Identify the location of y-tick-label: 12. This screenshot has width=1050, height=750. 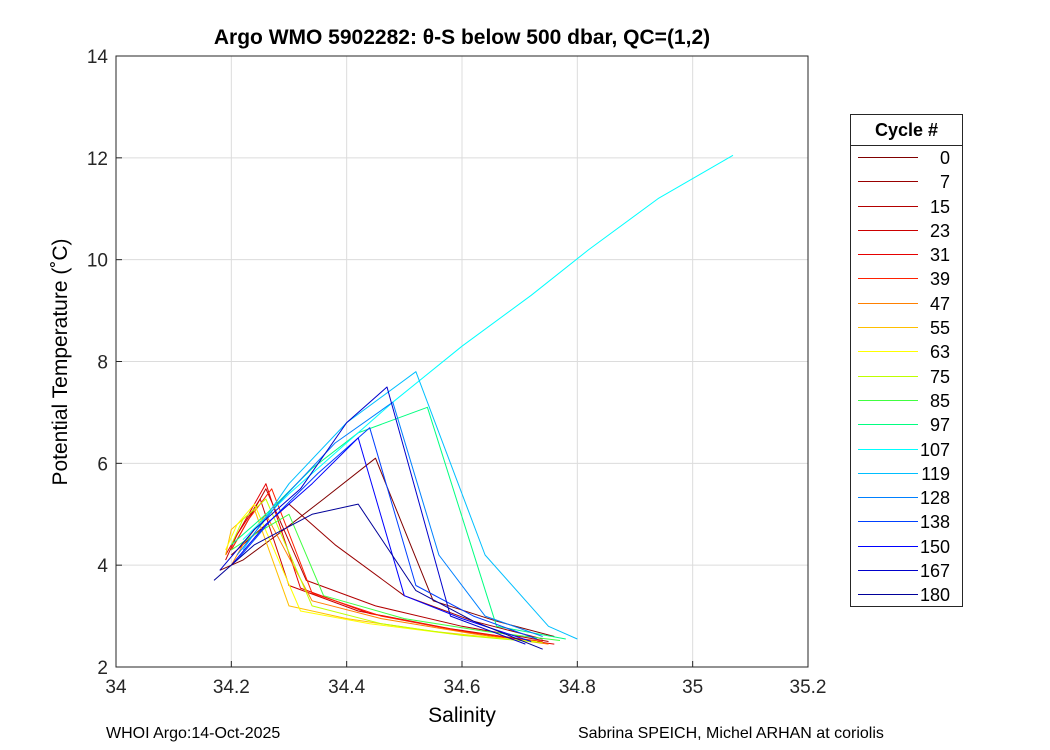
(97, 159).